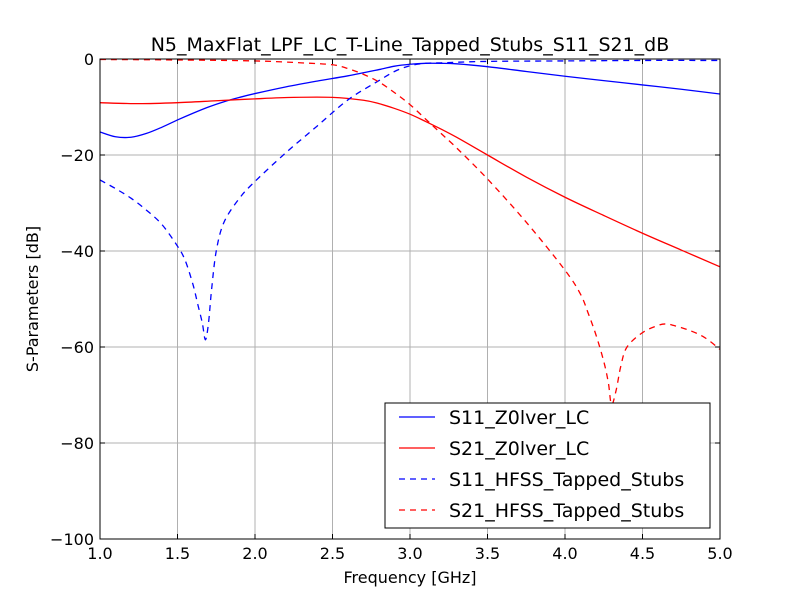 The height and width of the screenshot is (598, 800). Describe the element at coordinates (177, 553) in the screenshot. I see `x-tick-label: 1.5` at that location.